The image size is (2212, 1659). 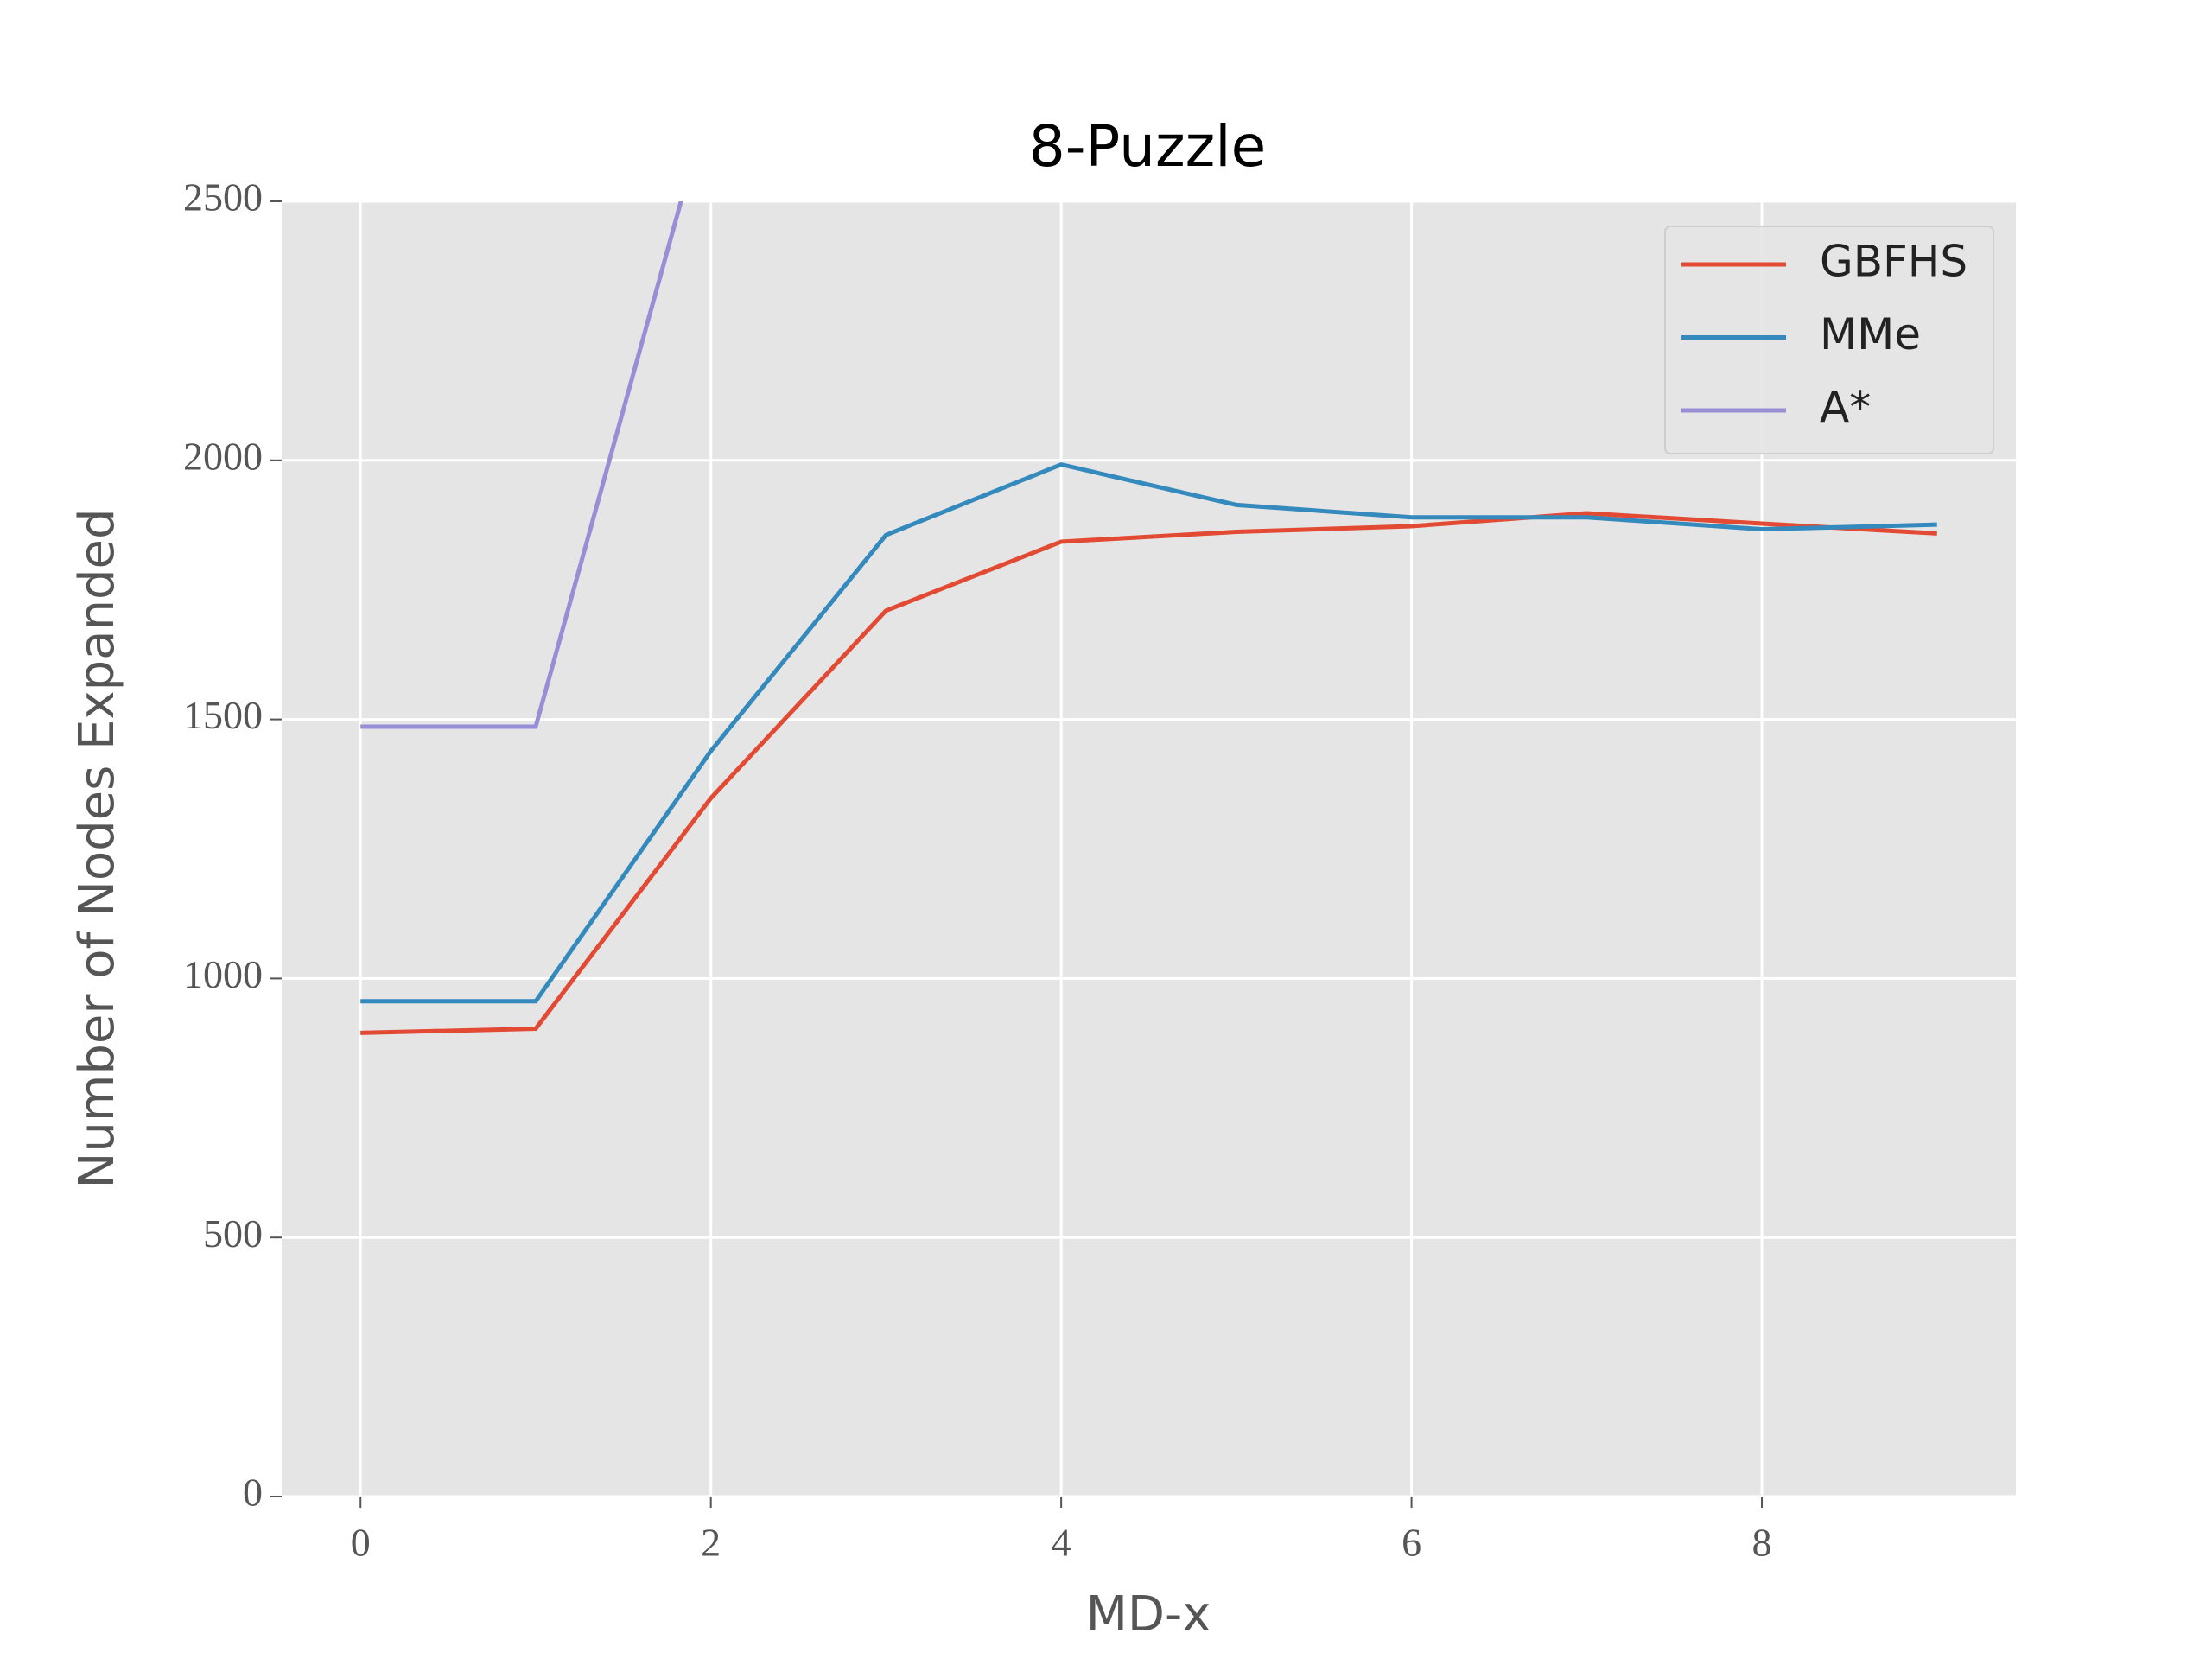 What do you see at coordinates (1148, 1614) in the screenshot?
I see `x-axis-label: MD-x` at bounding box center [1148, 1614].